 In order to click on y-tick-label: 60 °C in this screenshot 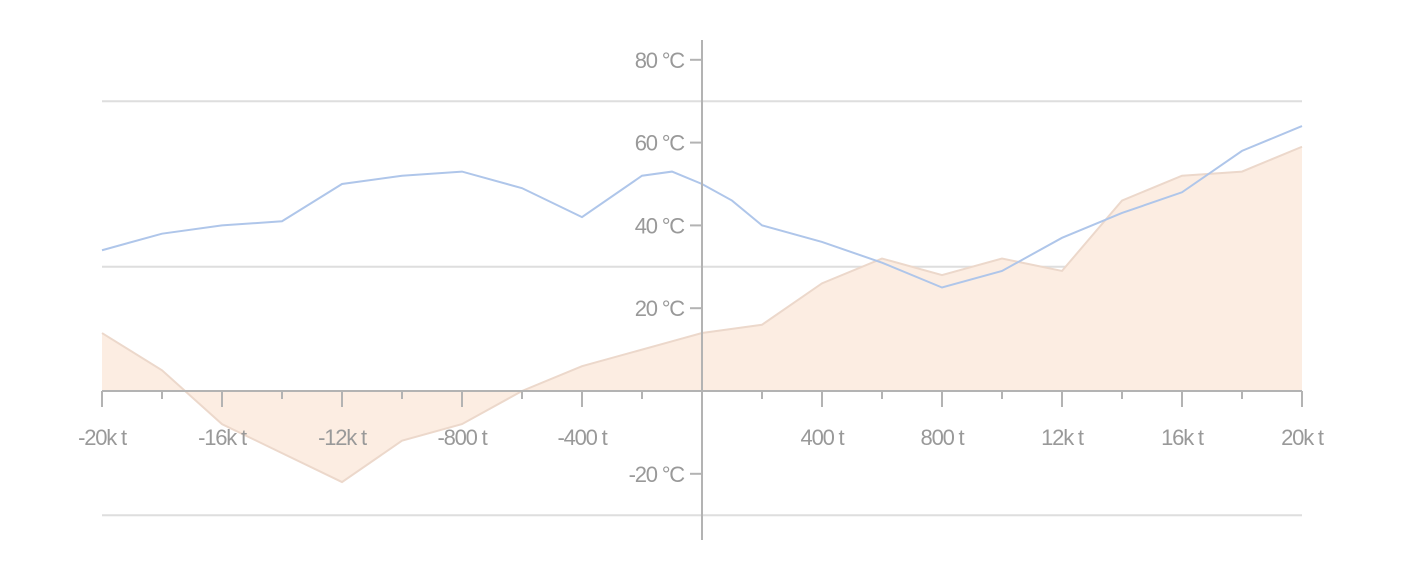, I will do `click(660, 143)`.